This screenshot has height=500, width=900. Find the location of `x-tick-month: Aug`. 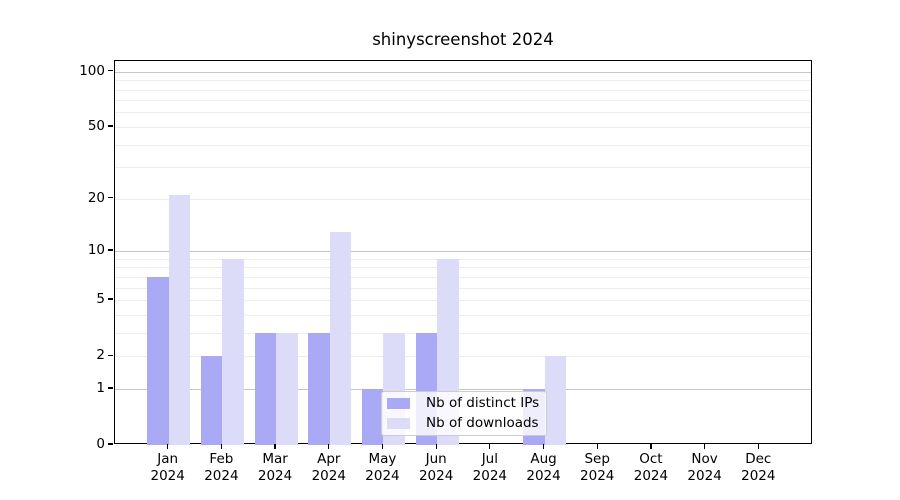

x-tick-month: Aug is located at coordinates (543, 459).